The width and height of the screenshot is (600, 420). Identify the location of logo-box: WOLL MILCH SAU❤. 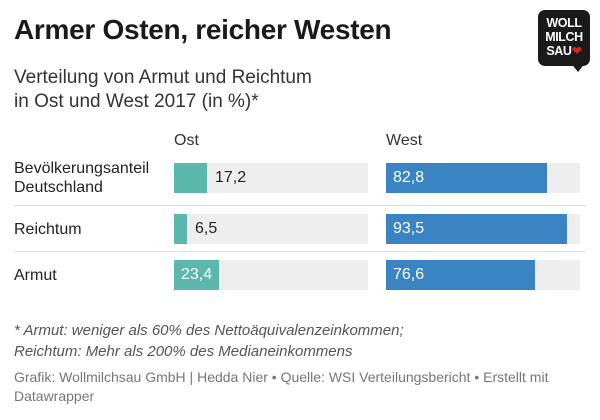
(564, 38).